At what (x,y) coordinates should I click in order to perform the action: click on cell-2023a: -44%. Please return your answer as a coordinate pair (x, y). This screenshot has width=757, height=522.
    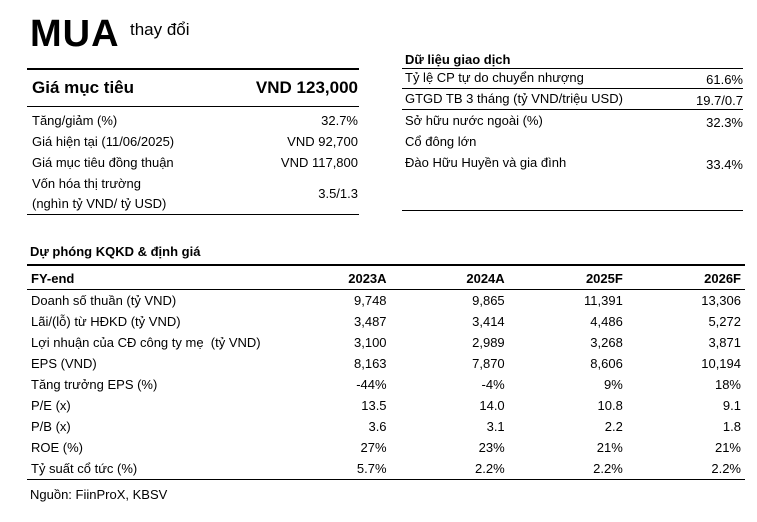
    Looking at the image, I should click on (371, 384).